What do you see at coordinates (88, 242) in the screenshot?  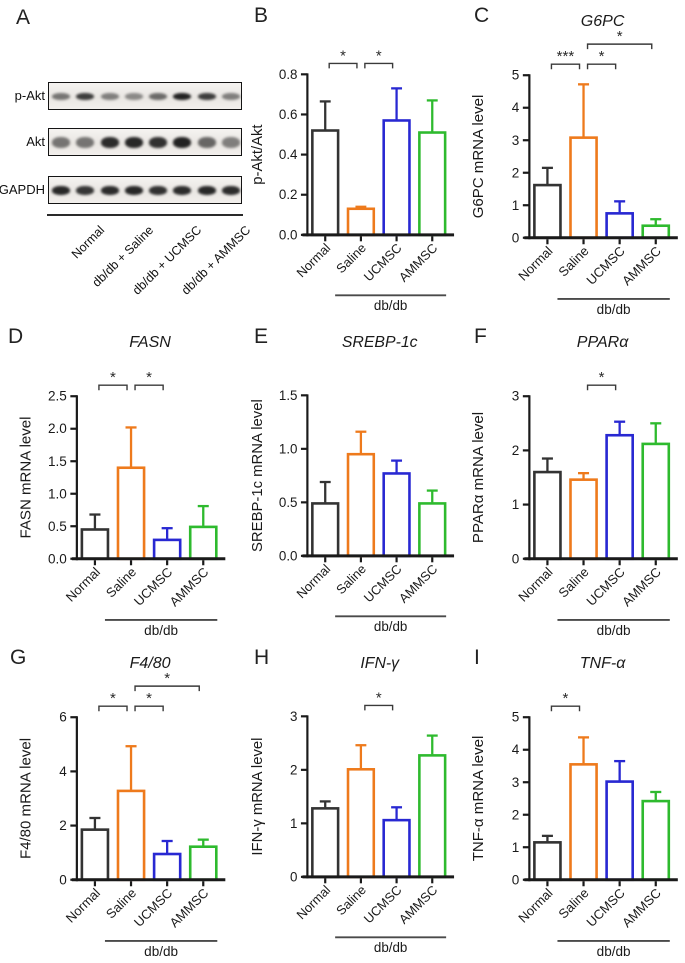 I see `lane-group-label: Normal` at bounding box center [88, 242].